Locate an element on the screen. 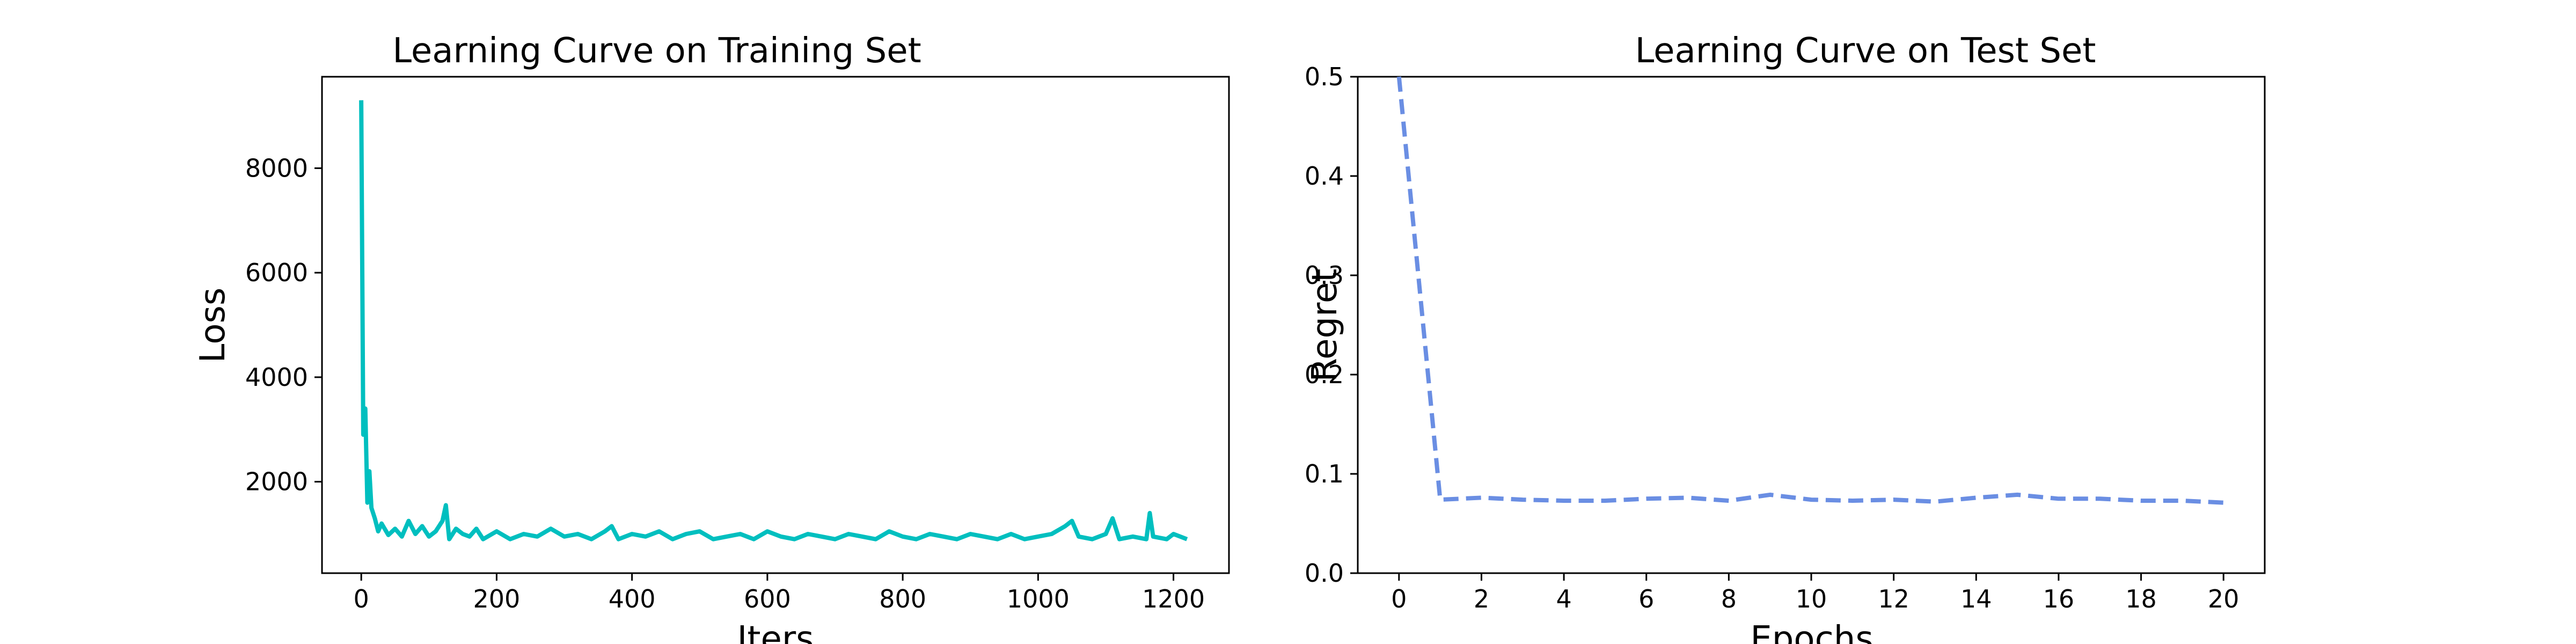 The width and height of the screenshot is (2576, 644). x-tick-label-test-2: 4 is located at coordinates (1563, 598).